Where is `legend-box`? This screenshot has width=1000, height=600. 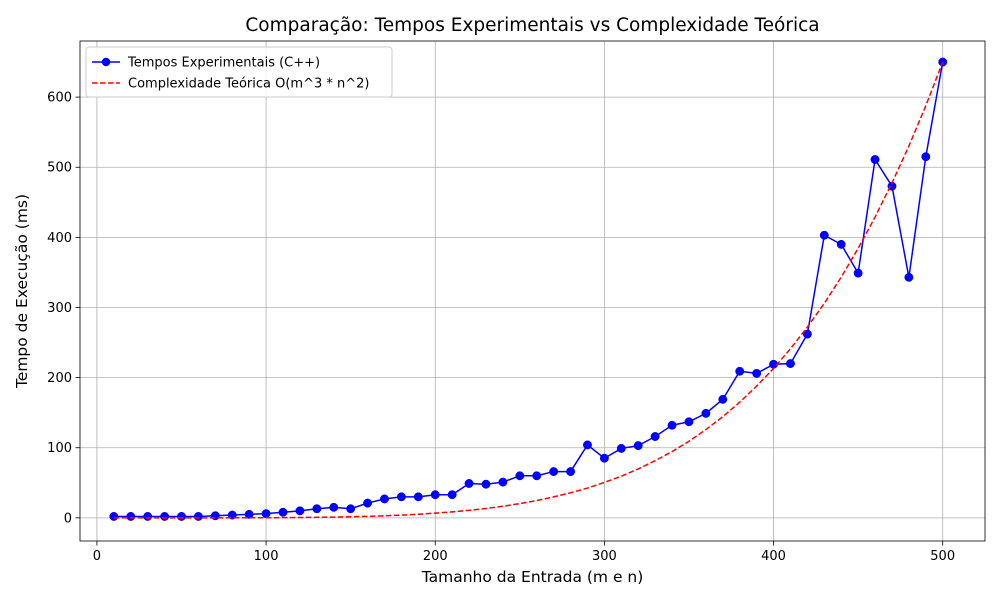
legend-box is located at coordinates (239, 72).